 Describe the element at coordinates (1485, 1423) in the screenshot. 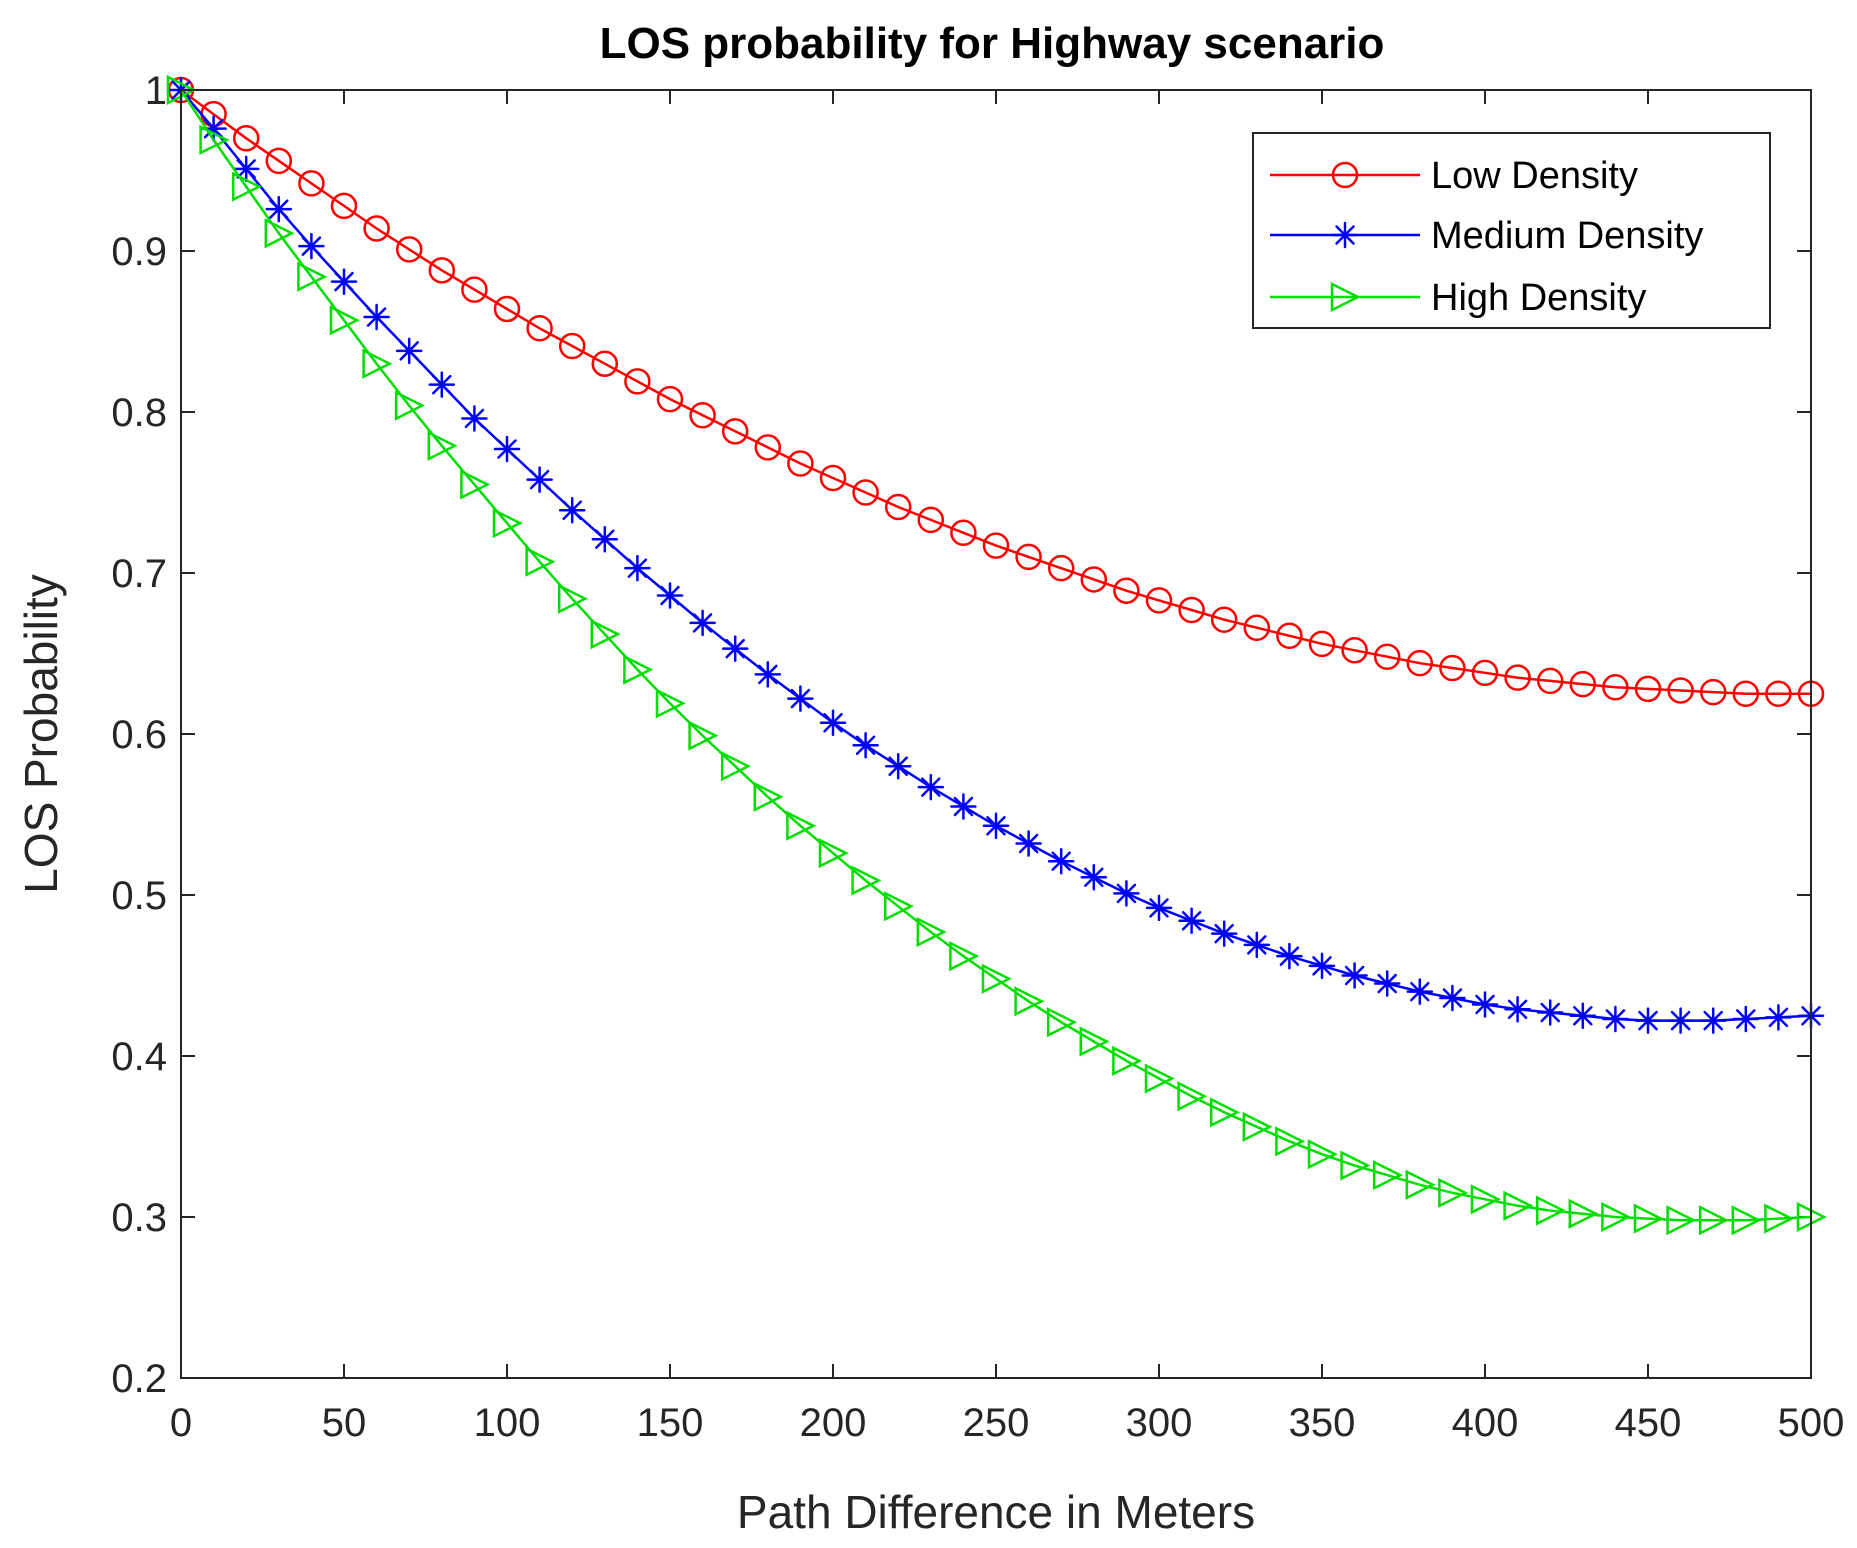

I see `x-tick-label: 400` at that location.